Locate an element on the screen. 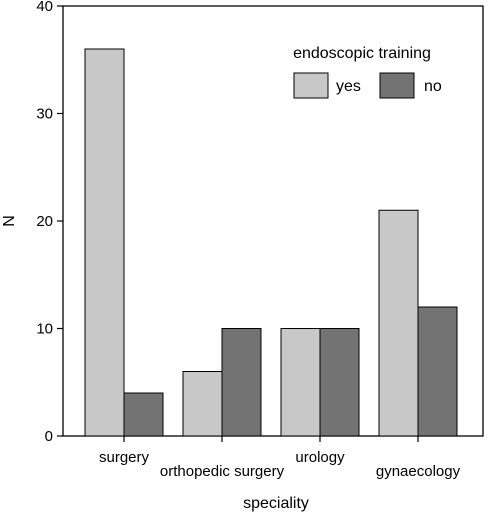  x-tick-label: gynaecology is located at coordinates (418, 471).